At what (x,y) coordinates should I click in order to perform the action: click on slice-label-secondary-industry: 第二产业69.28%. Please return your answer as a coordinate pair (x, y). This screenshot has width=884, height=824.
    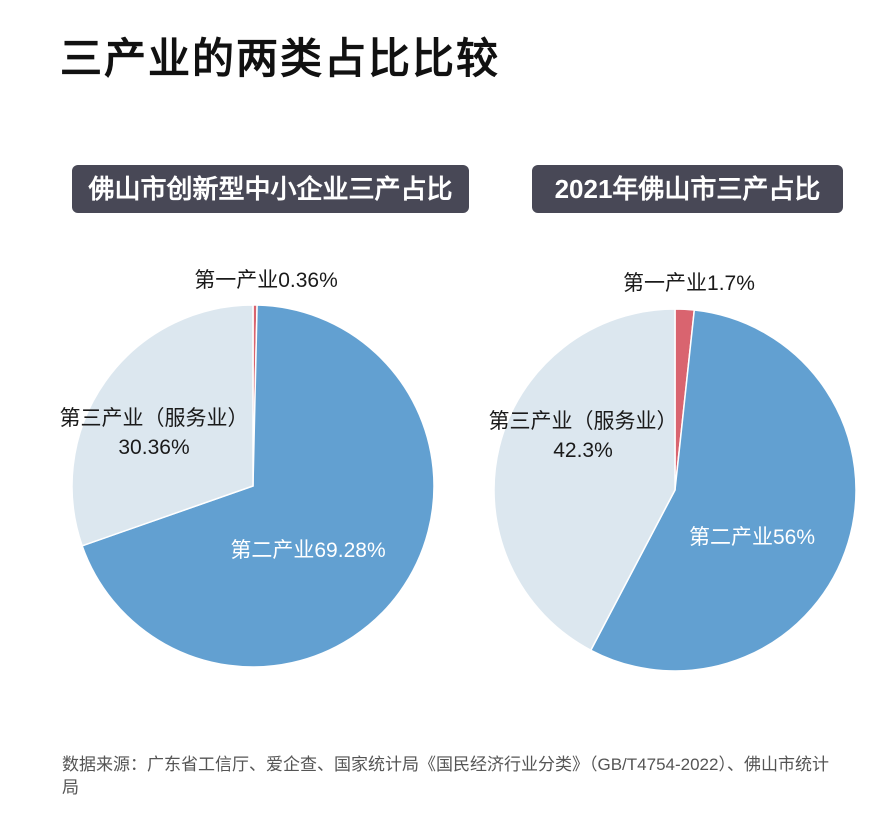
    Looking at the image, I should click on (307, 550).